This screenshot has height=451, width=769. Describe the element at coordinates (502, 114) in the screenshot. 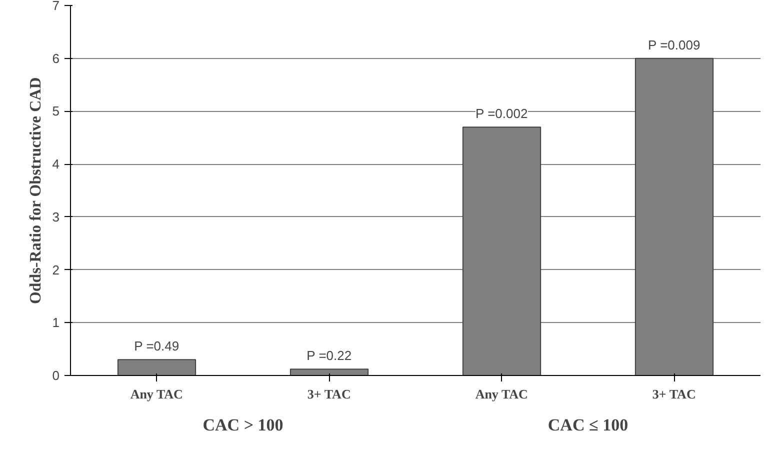

I see `annotation: P =0.002` at that location.